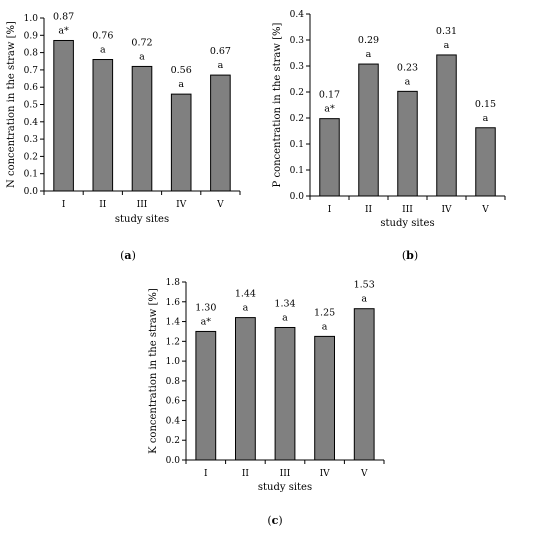 This screenshot has height=534, width=550. I want to click on data-label: 0.31, so click(446, 31).